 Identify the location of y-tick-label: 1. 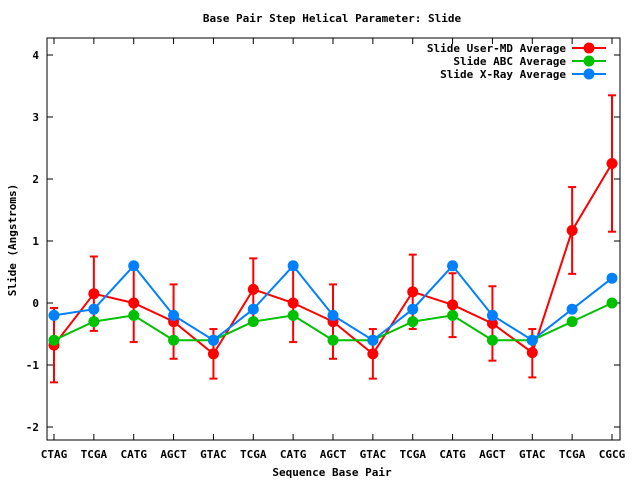
(35, 241).